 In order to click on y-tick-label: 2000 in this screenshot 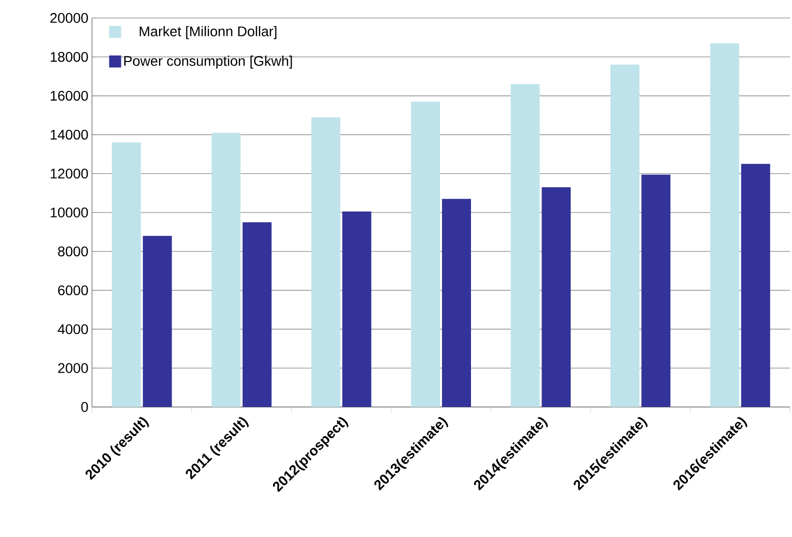, I will do `click(73, 368)`.